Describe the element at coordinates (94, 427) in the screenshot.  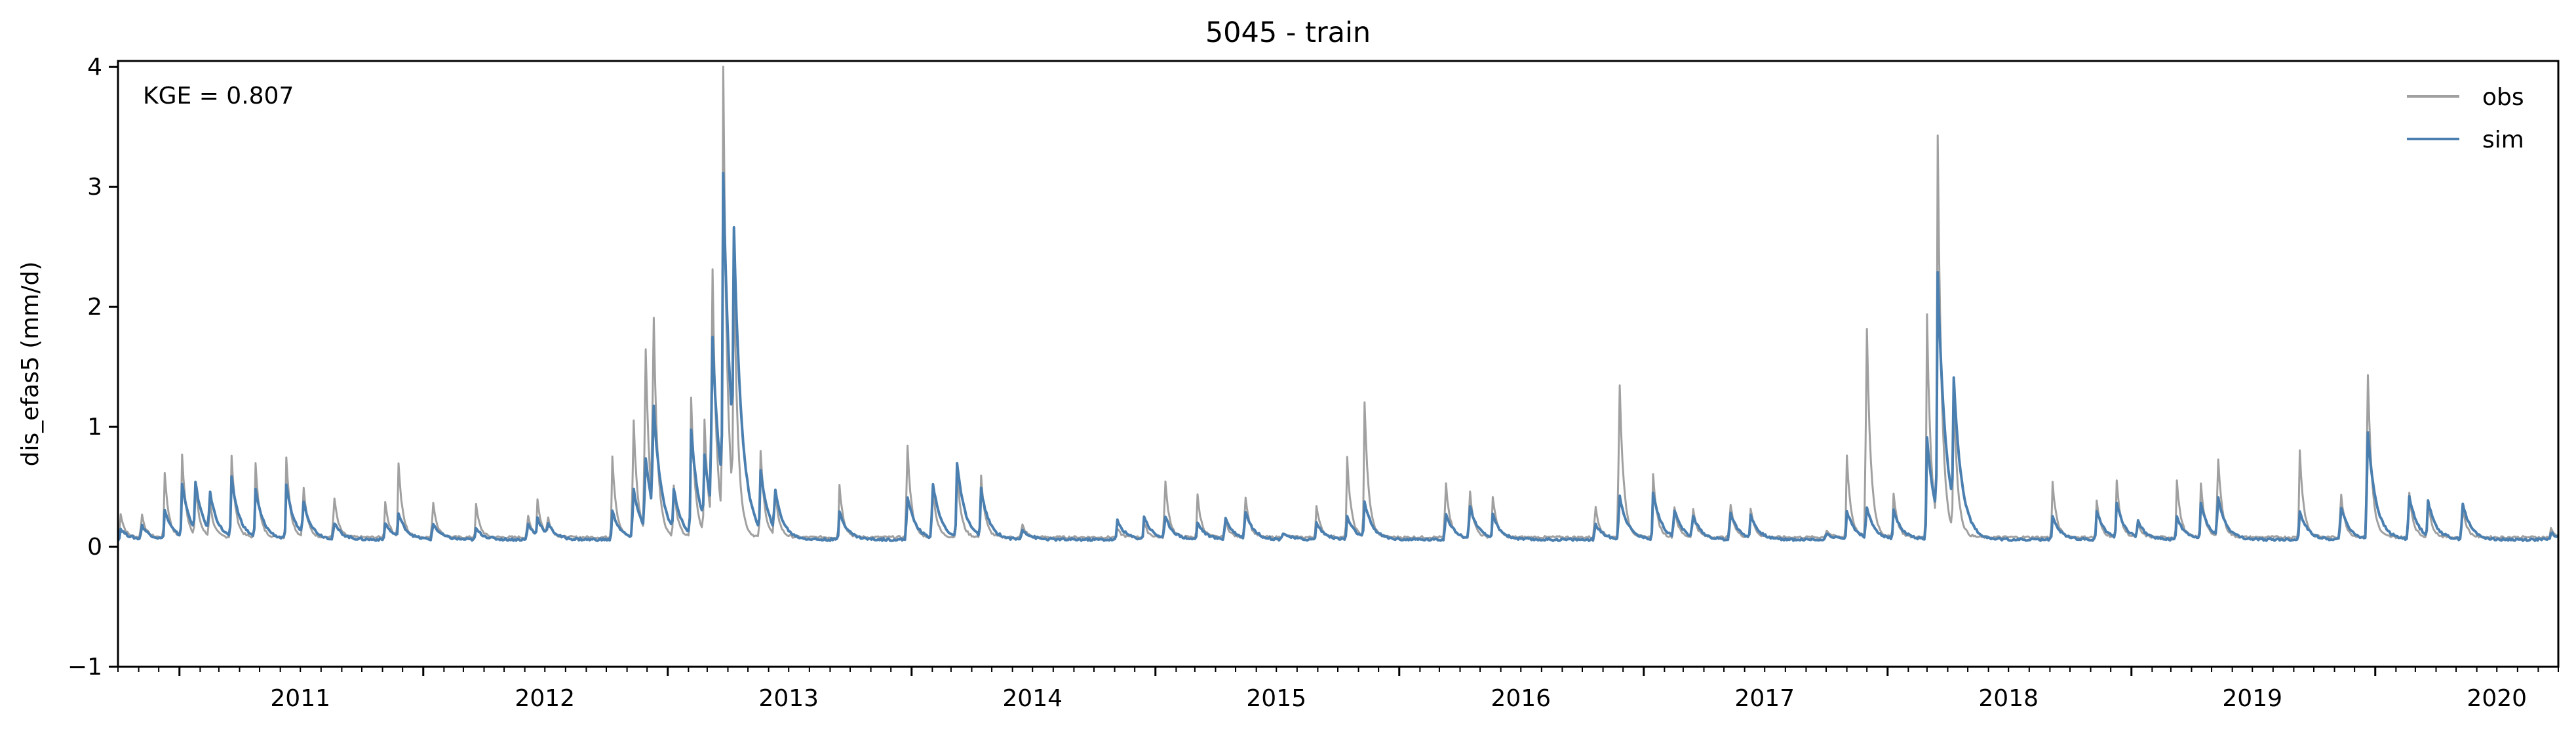
I see `y-tick-label: 1` at that location.